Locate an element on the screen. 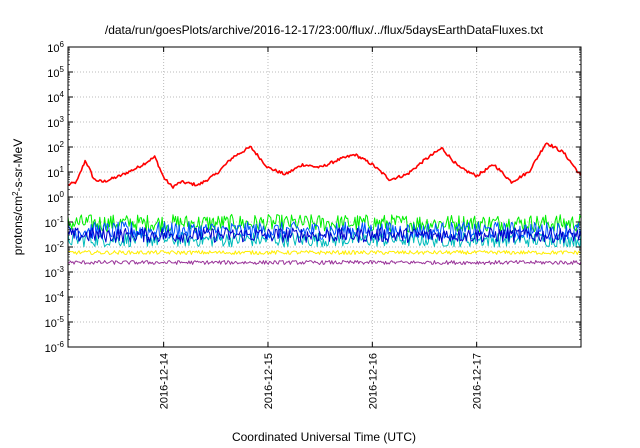  y-tick-label: 10⁻⁶ is located at coordinates (55, 347).